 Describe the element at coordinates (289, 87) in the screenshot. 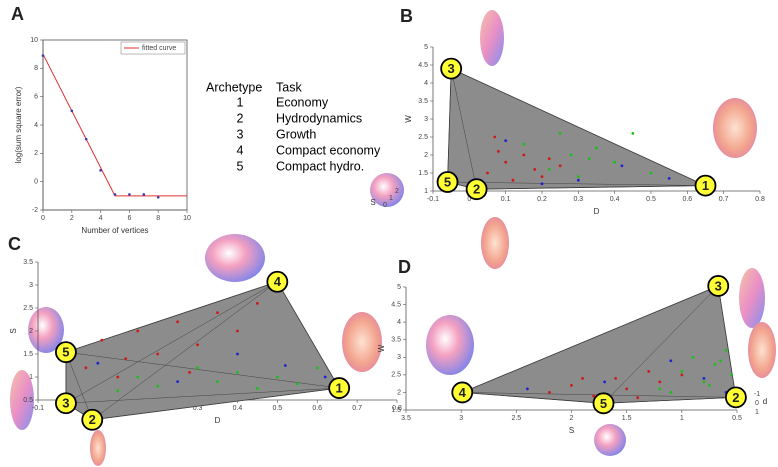

I see `table-header: Task` at that location.